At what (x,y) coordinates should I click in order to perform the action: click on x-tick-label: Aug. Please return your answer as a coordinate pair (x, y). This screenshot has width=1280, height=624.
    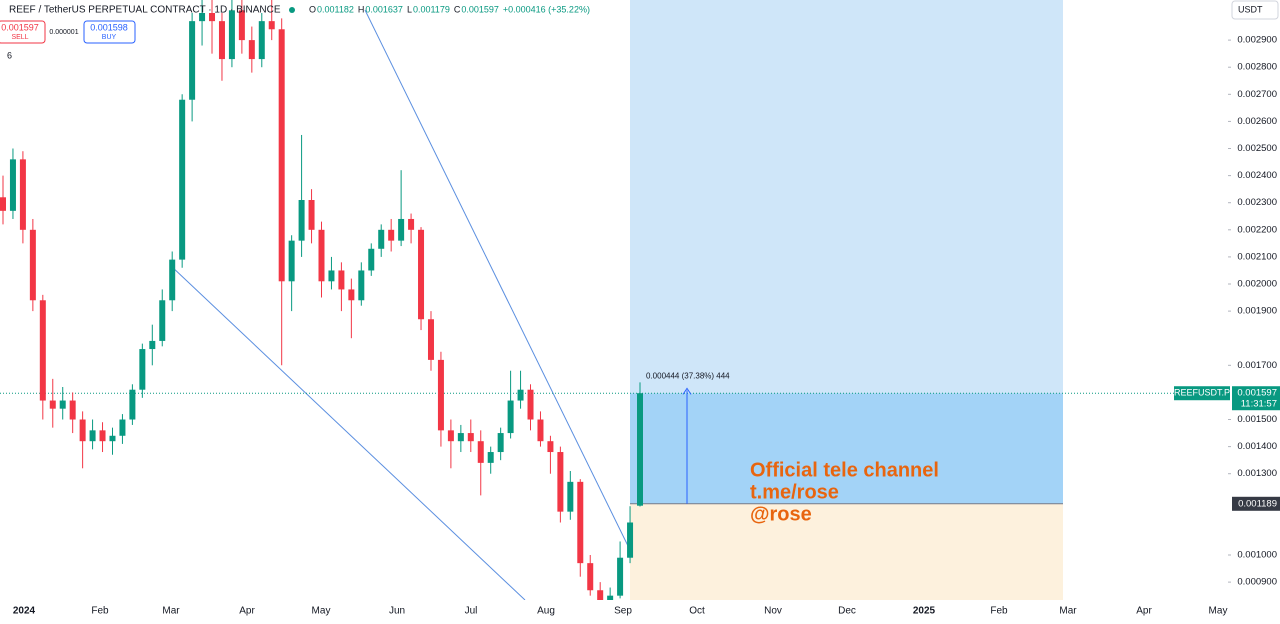
    Looking at the image, I should click on (546, 611).